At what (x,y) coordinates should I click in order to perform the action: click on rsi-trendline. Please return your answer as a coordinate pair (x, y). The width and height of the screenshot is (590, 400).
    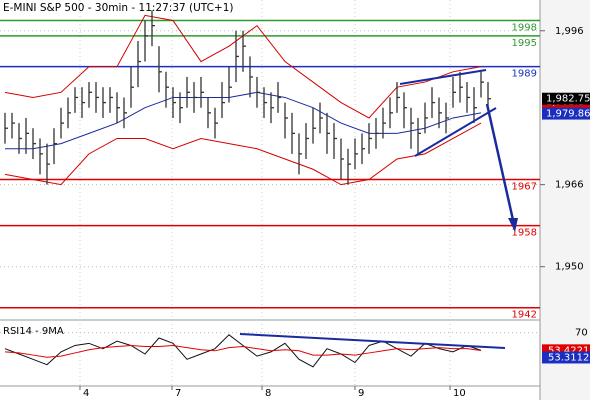
    Looking at the image, I should click on (372, 341).